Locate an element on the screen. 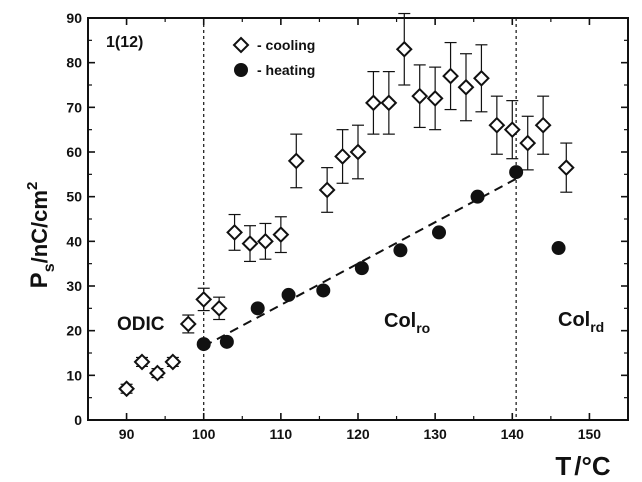 The width and height of the screenshot is (642, 482). x-tick-label: 140 is located at coordinates (513, 434).